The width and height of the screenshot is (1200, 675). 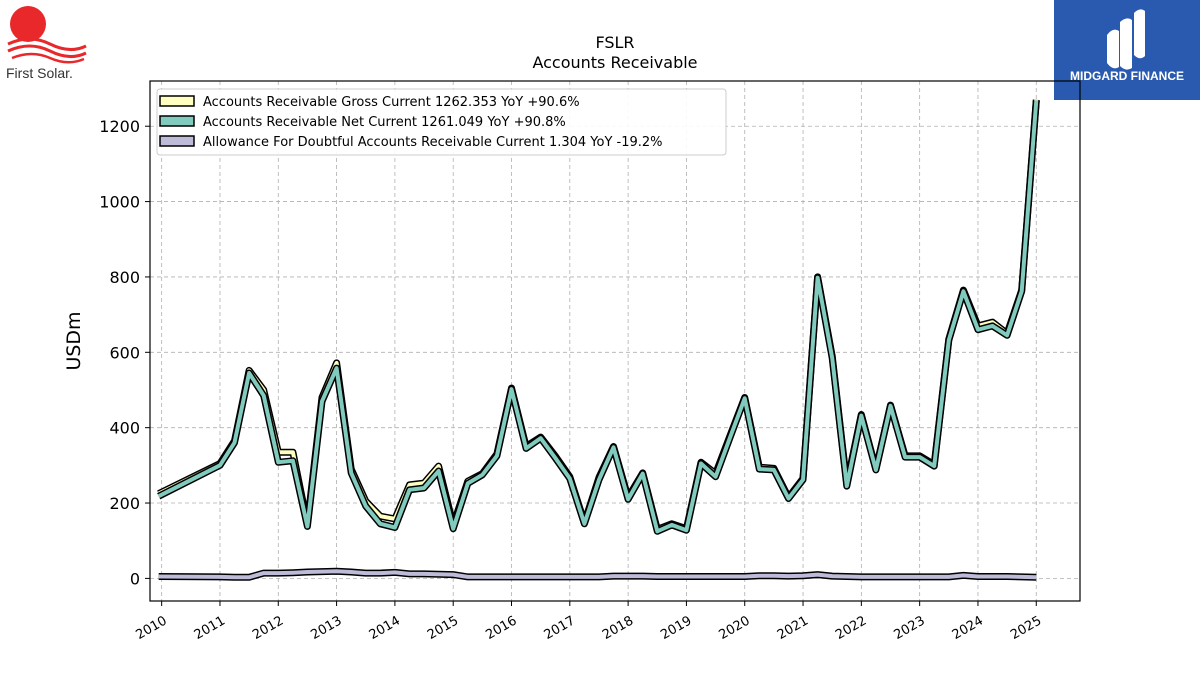 I want to click on x-tick-label: 2022, so click(x=851, y=628).